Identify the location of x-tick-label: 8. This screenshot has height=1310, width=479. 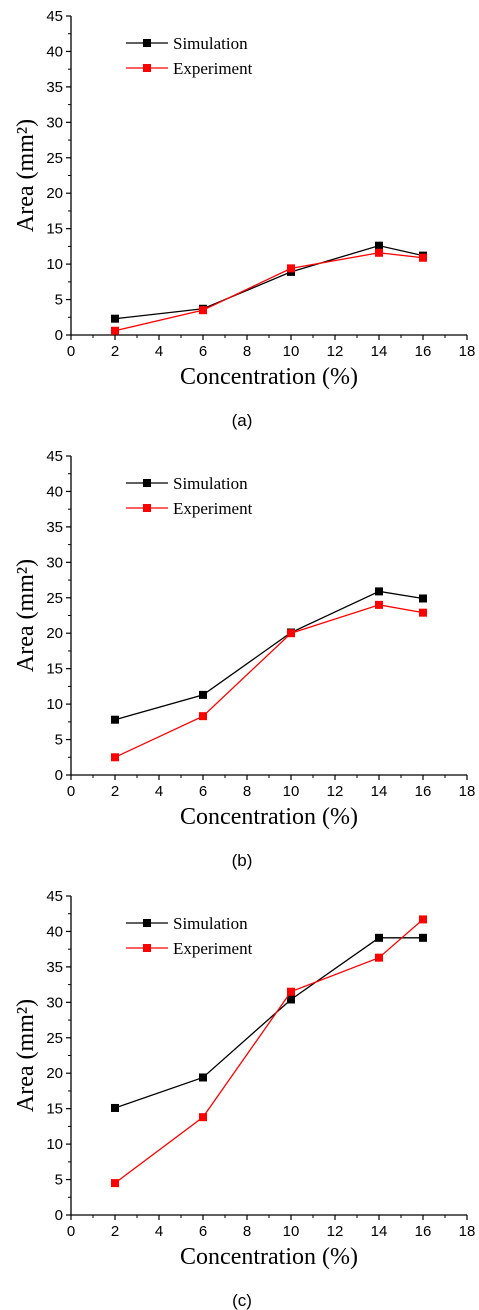
(247, 791).